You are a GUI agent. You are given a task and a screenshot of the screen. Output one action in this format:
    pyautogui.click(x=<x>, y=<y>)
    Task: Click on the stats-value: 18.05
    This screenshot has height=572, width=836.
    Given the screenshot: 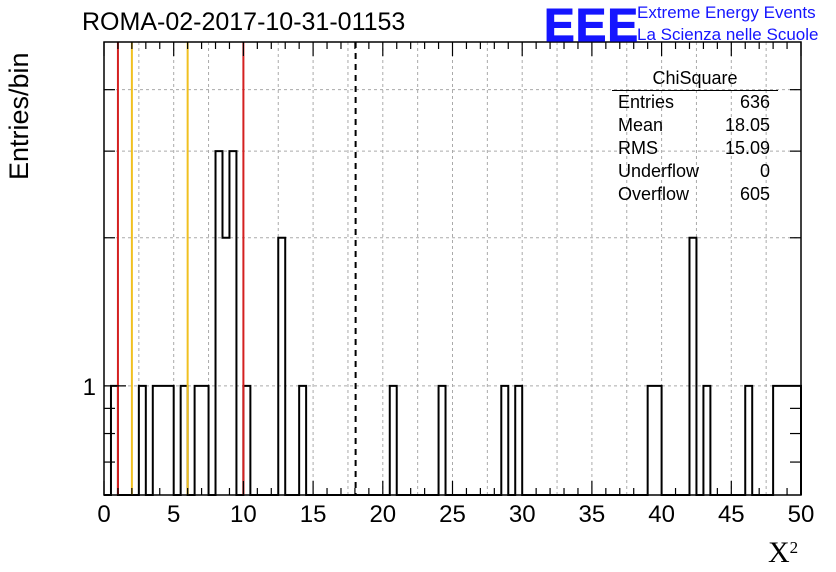 What is the action you would take?
    pyautogui.click(x=747, y=125)
    